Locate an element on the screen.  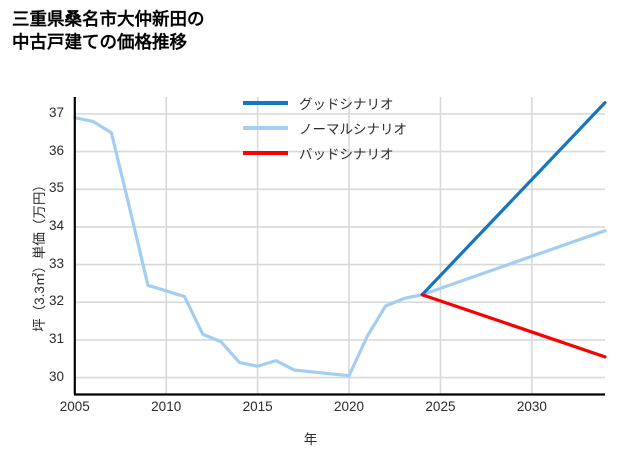
x-axis-label: 年 is located at coordinates (310, 439).